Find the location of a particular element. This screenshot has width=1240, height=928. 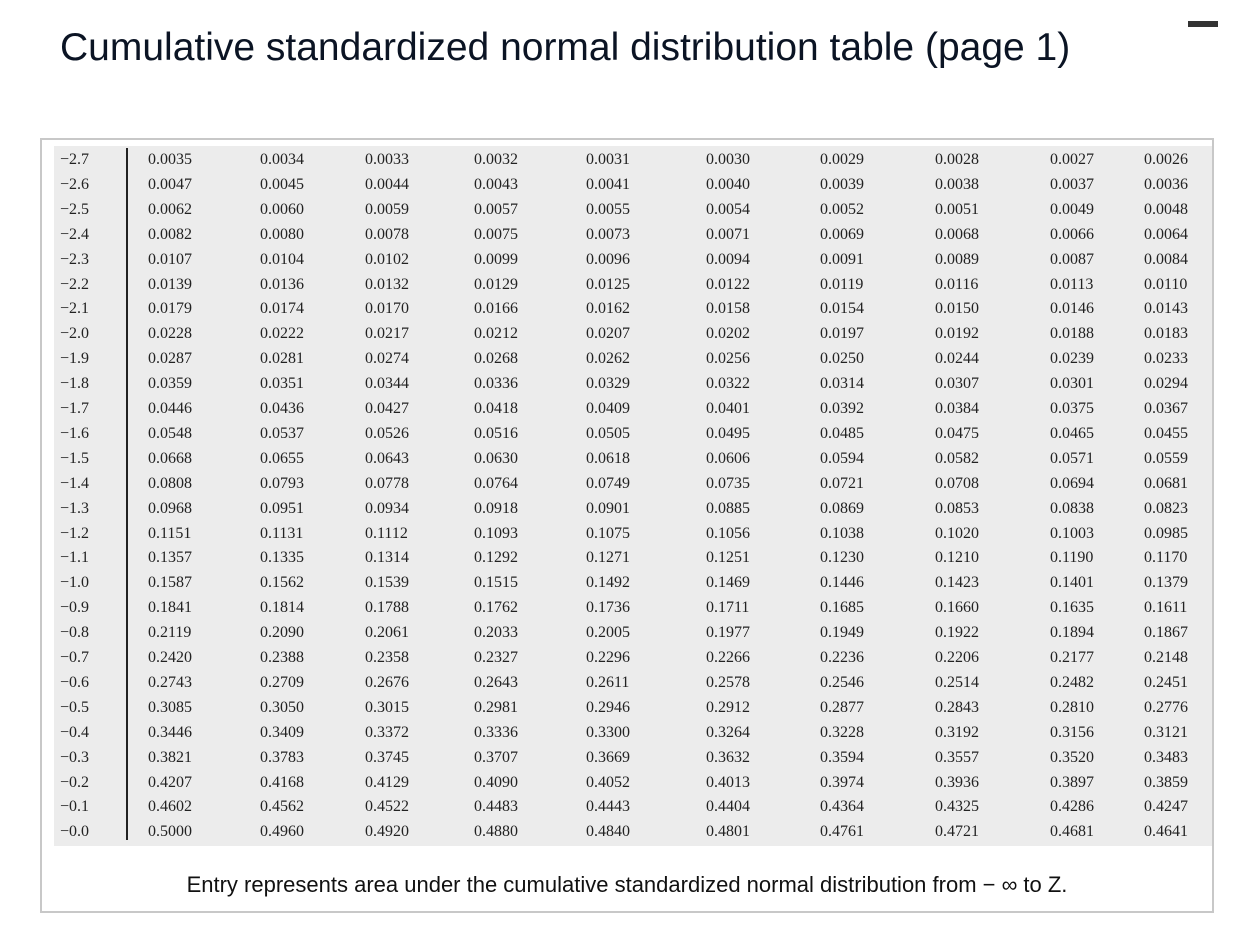

probability-cell: 0.4920 is located at coordinates (387, 832).